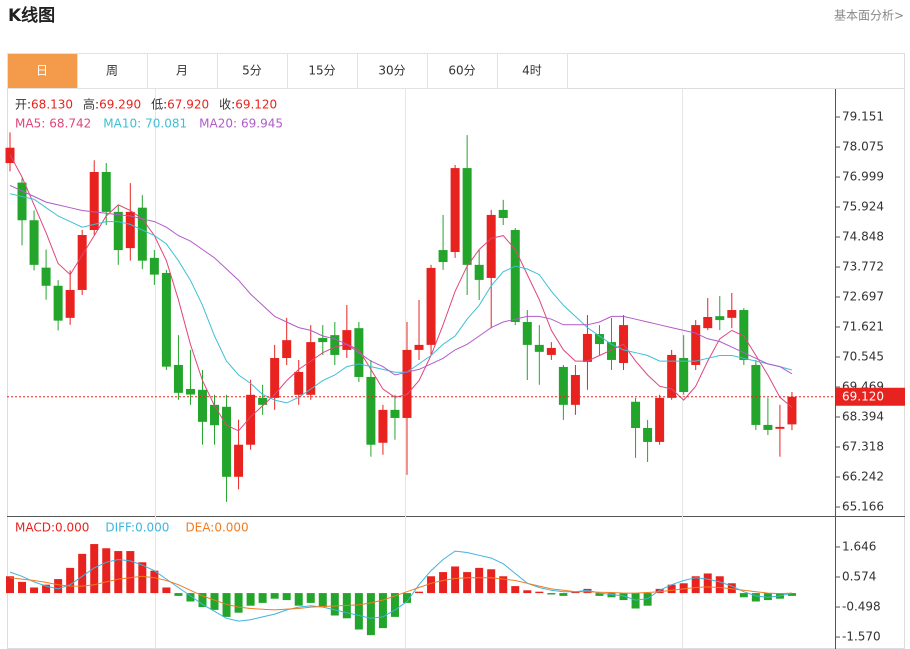 This screenshot has height=649, width=910. What do you see at coordinates (861, 637) in the screenshot?
I see `y-tick-label: -1.570` at bounding box center [861, 637].